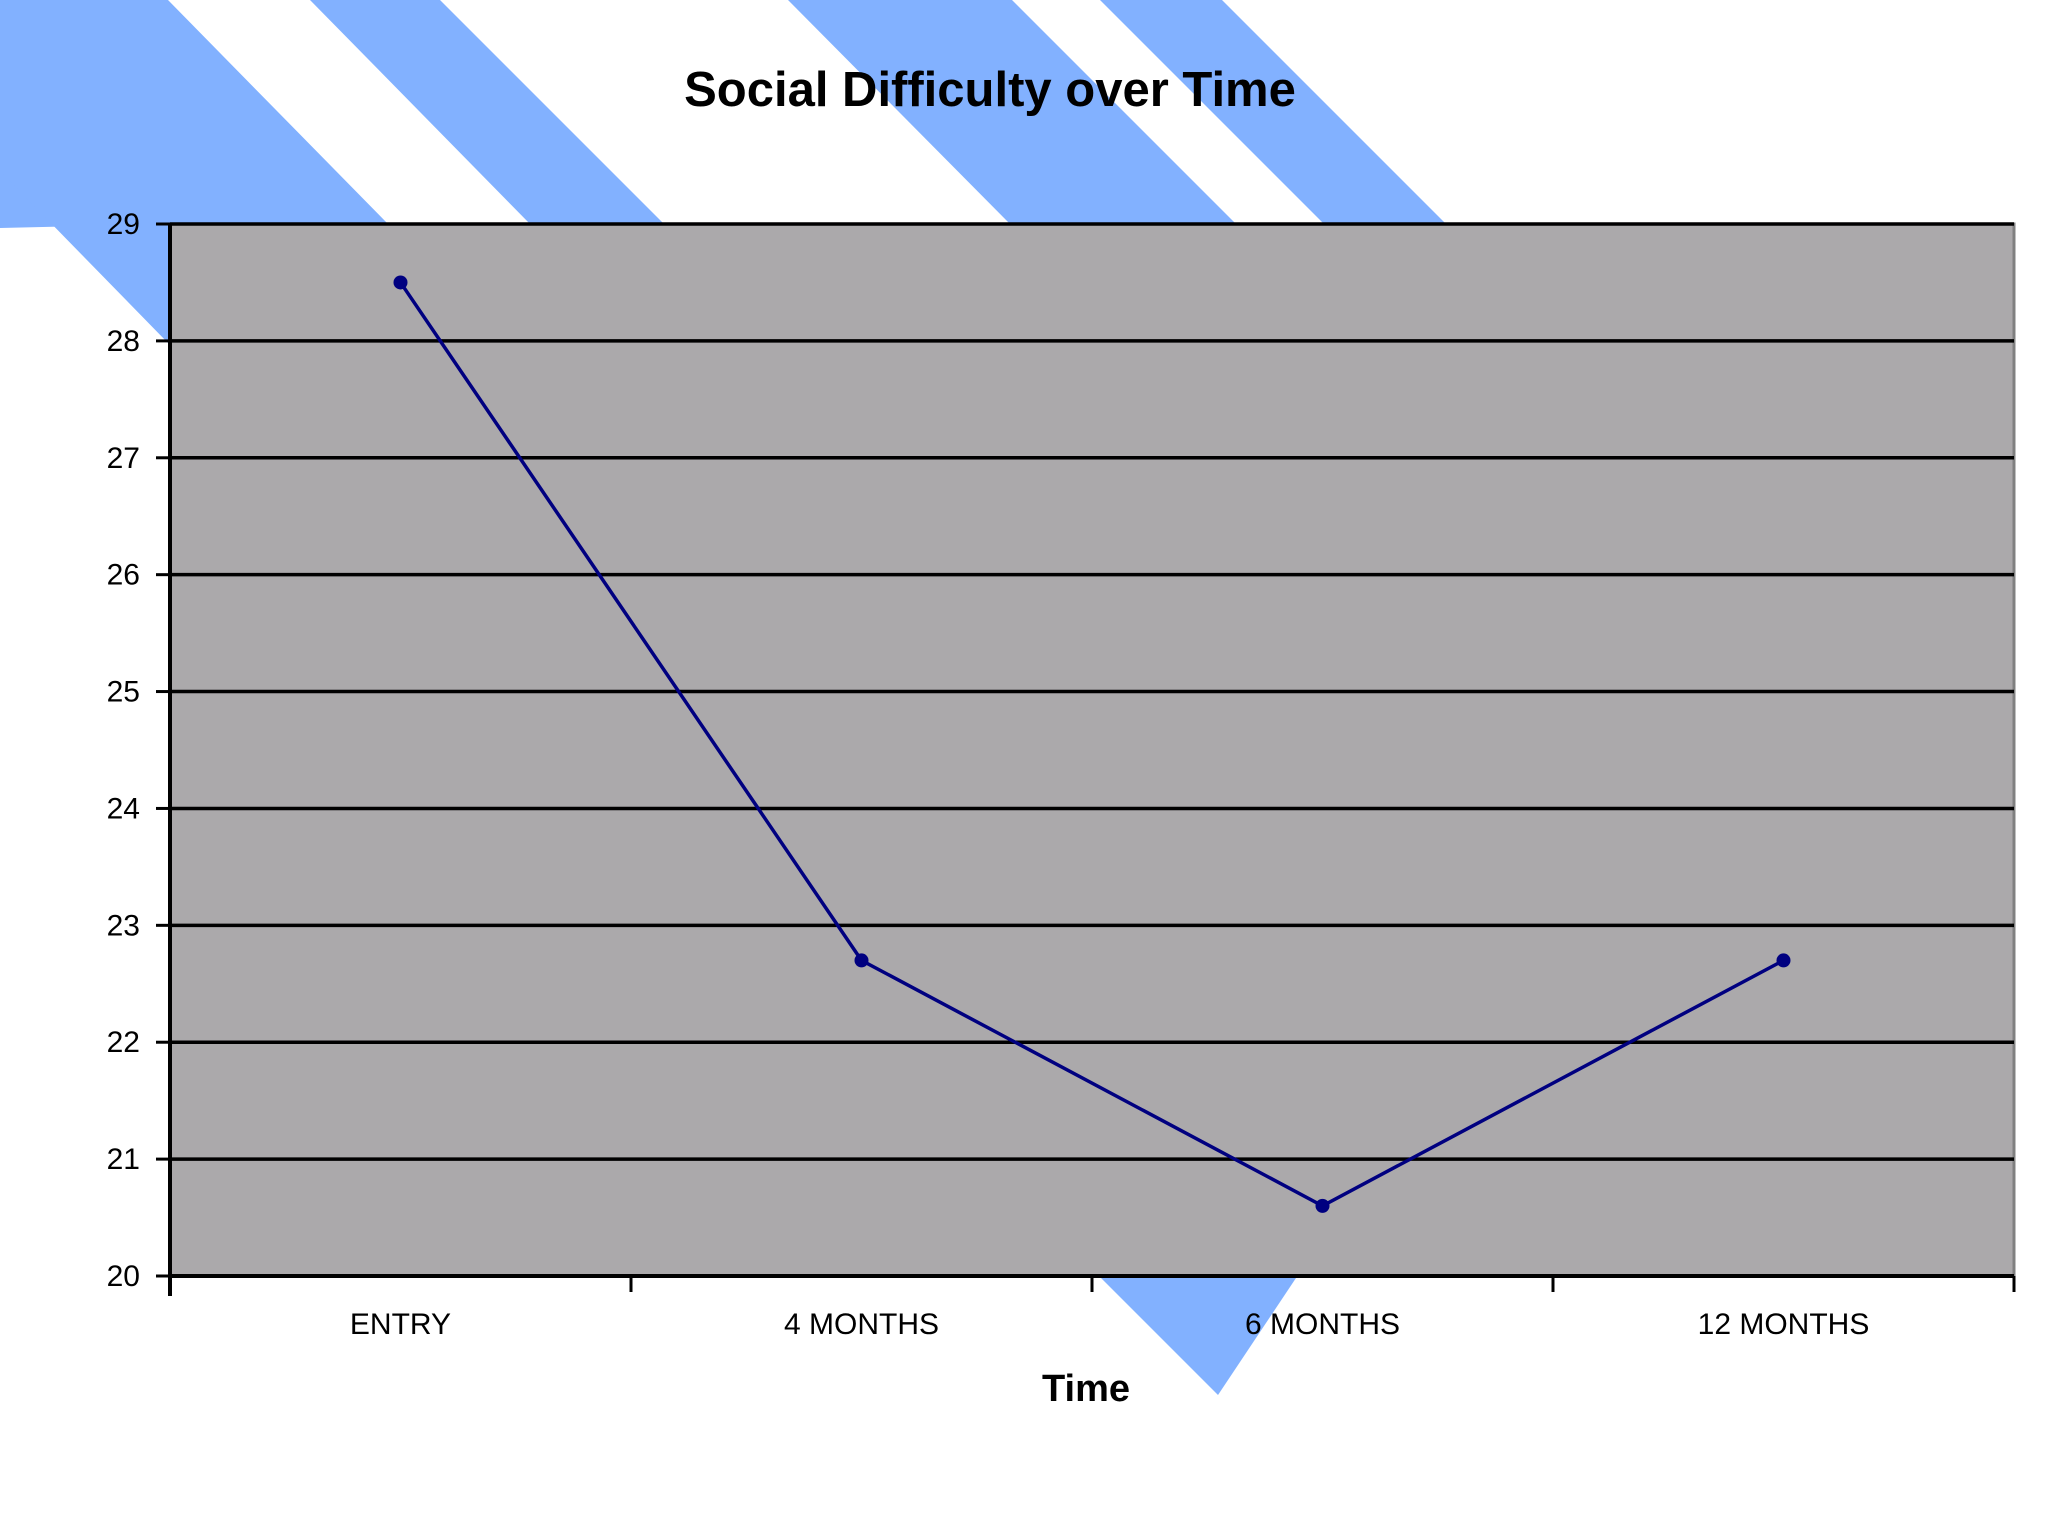 This screenshot has width=2048, height=1536. What do you see at coordinates (123, 458) in the screenshot?
I see `y-tick-label: 27` at bounding box center [123, 458].